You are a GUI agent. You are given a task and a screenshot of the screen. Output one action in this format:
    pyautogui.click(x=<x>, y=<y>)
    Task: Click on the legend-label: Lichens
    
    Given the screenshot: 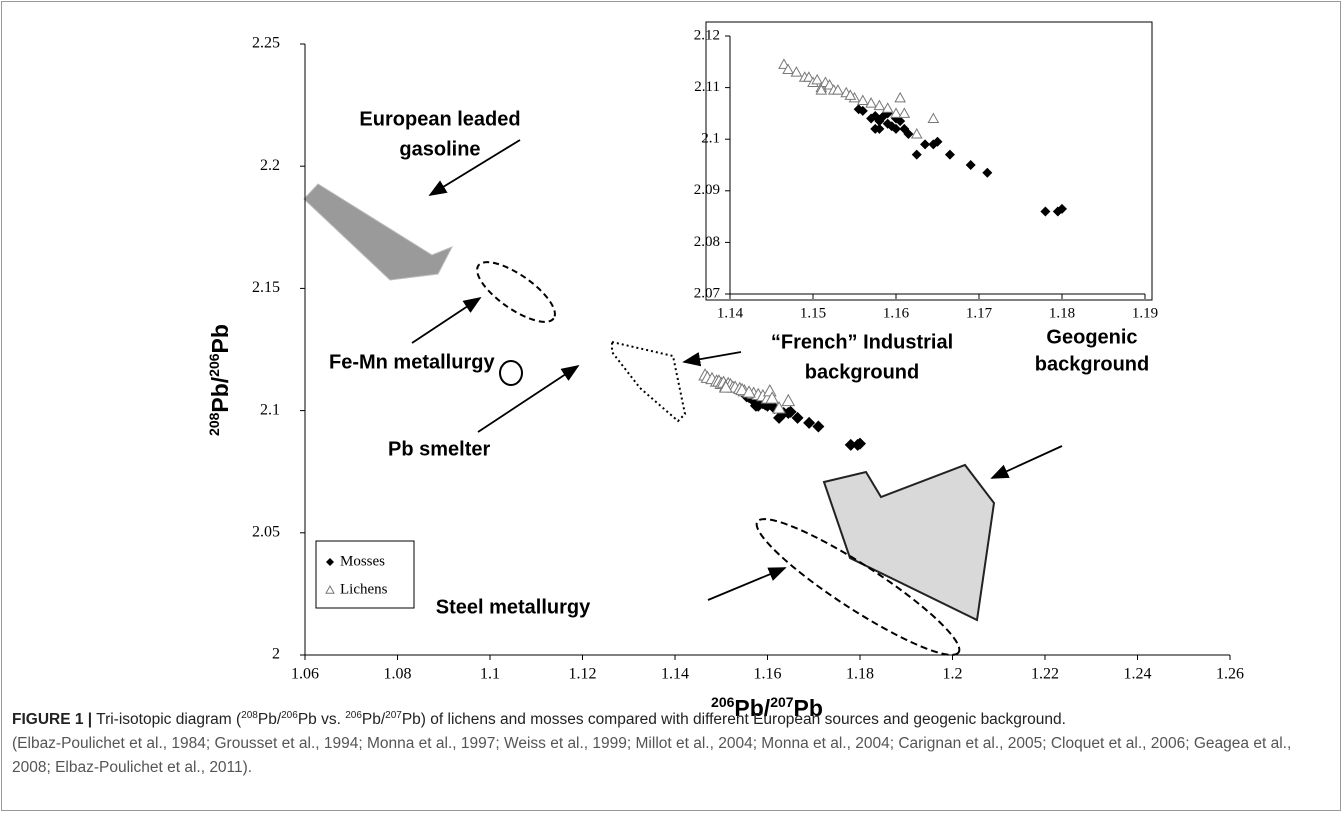 What is the action you would take?
    pyautogui.click(x=364, y=589)
    